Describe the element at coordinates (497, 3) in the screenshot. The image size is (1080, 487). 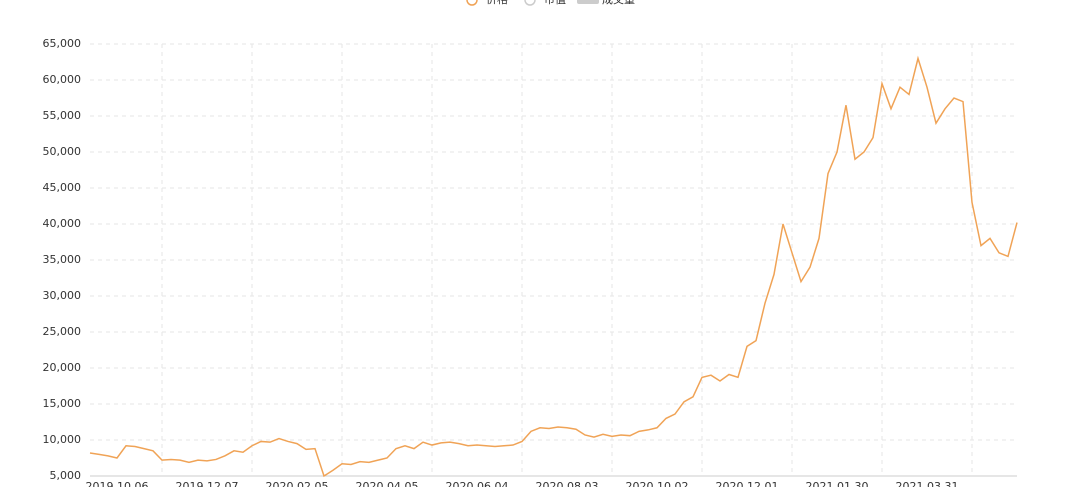
I see `legend-label: 价格` at that location.